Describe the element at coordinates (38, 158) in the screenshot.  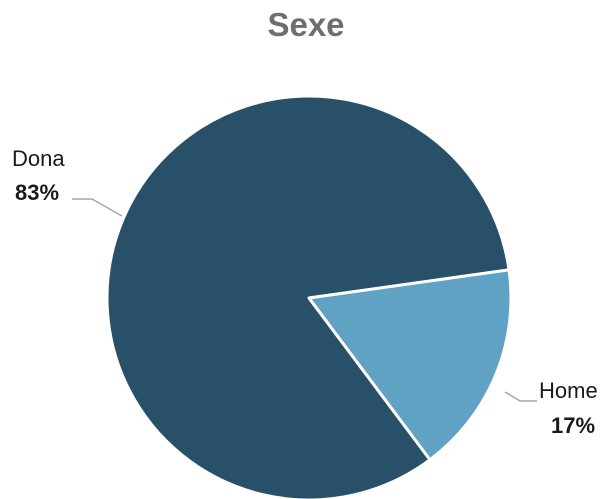
I see `label-name-dona: Dona` at that location.